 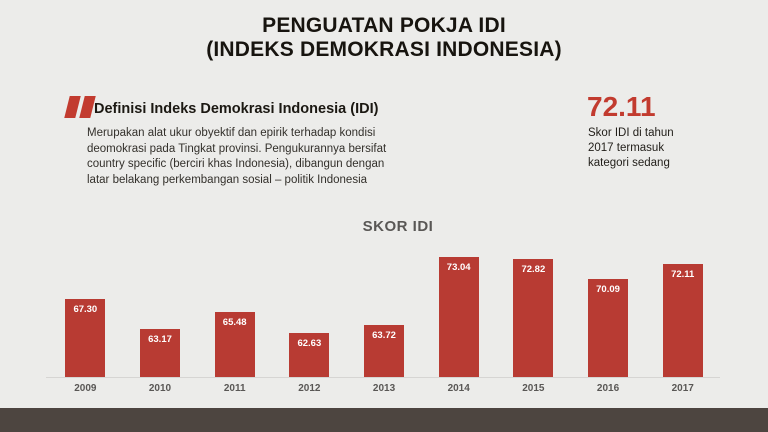 I want to click on bar-value-label: 65.48, so click(x=234, y=322).